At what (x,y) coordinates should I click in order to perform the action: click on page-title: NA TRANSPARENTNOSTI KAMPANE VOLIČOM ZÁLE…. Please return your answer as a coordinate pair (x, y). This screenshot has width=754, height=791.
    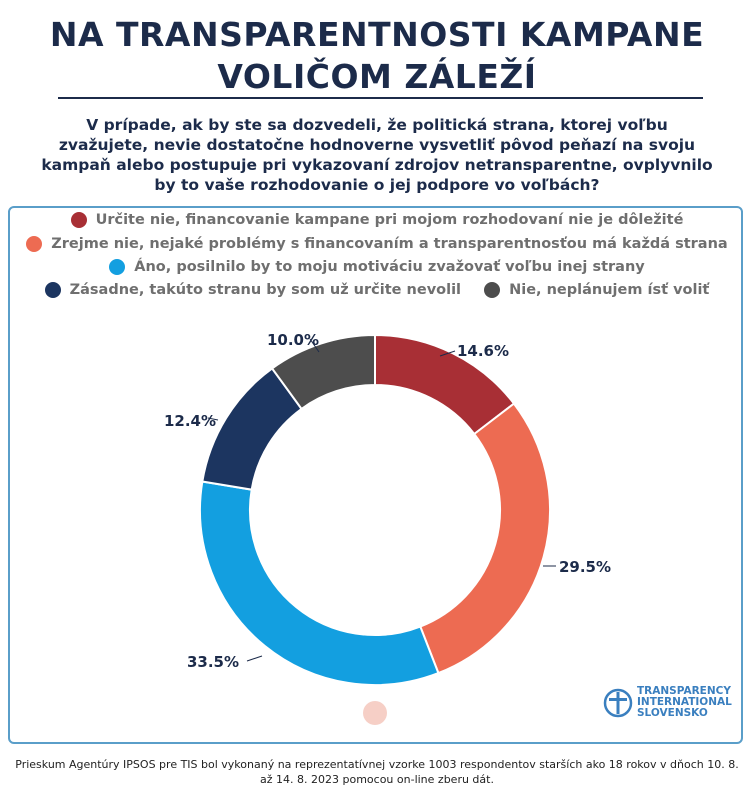
    Looking at the image, I should click on (377, 56).